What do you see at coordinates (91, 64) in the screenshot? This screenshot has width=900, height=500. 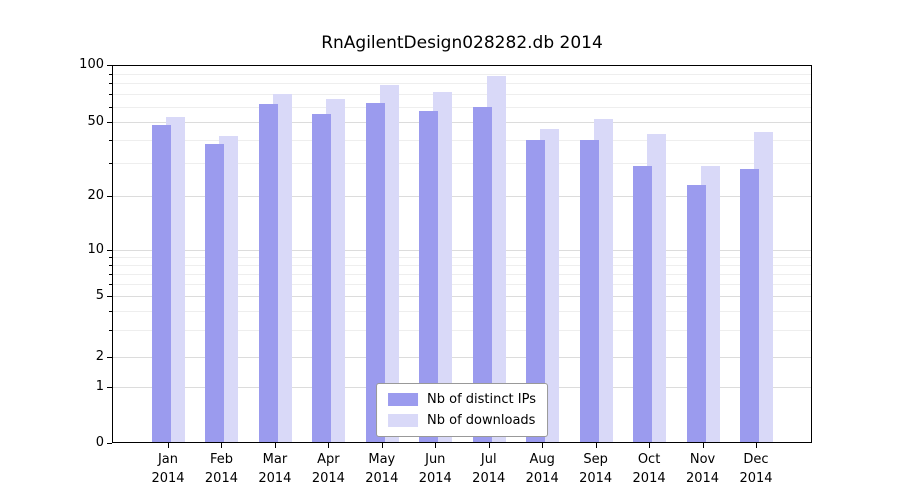 I see `y-tick-label: 100` at bounding box center [91, 64].